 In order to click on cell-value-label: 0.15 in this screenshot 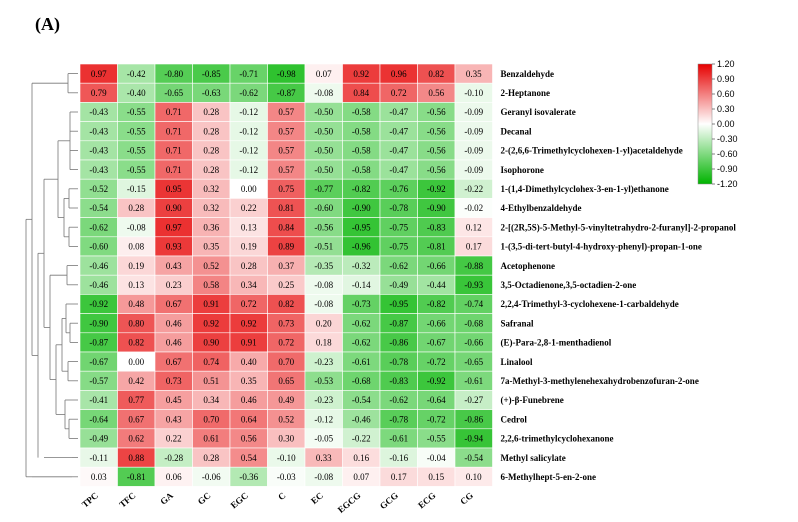, I will do `click(436, 477)`.